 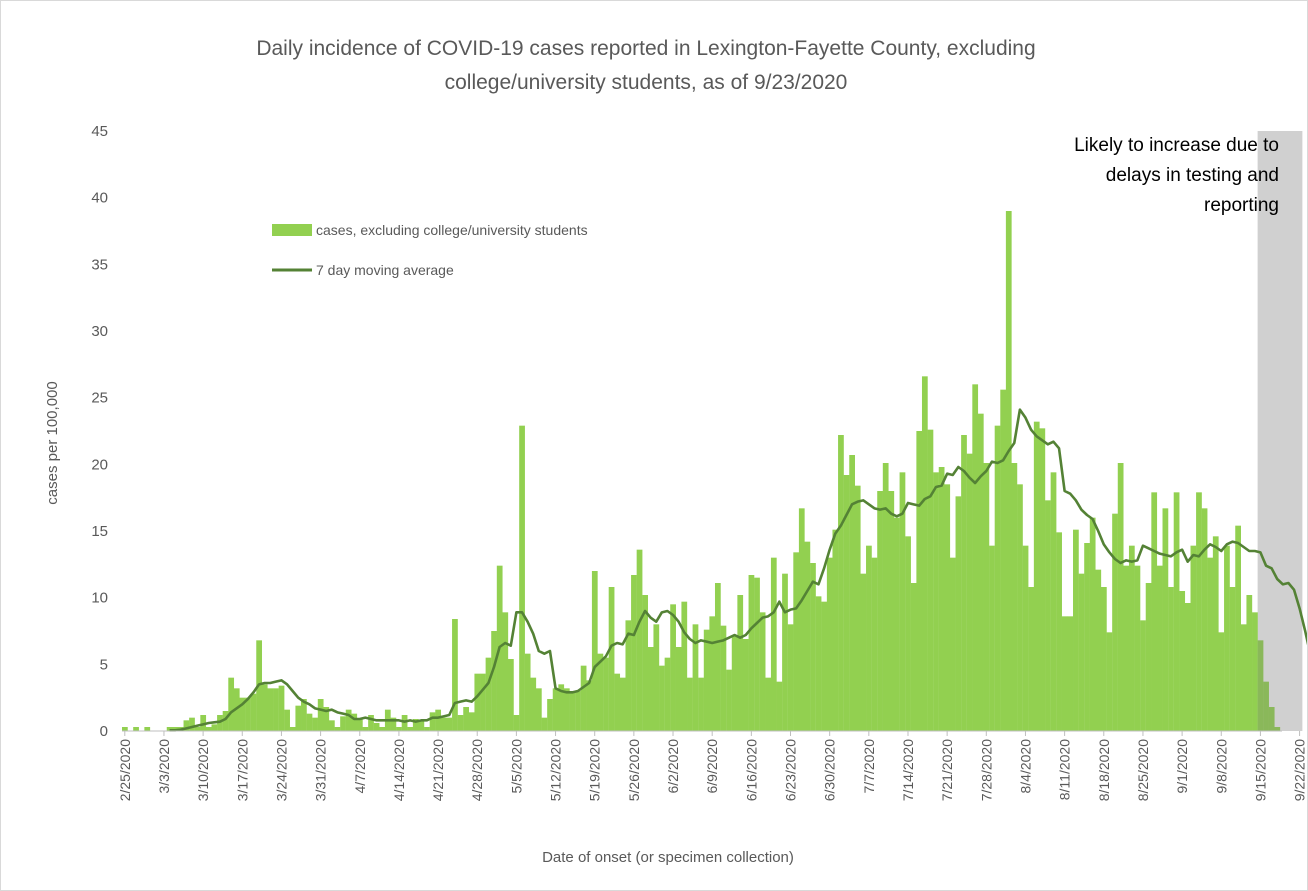 What do you see at coordinates (1241, 205) in the screenshot?
I see `shaded-region-label-line: reporting` at bounding box center [1241, 205].